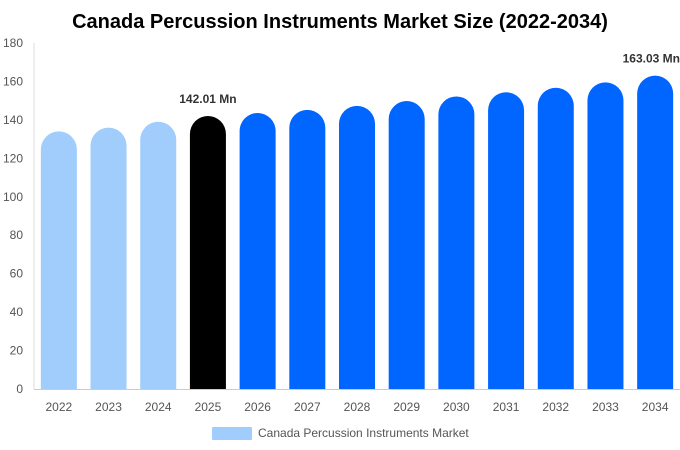 The width and height of the screenshot is (680, 450). Describe the element at coordinates (207, 253) in the screenshot. I see `bar-2025` at that location.